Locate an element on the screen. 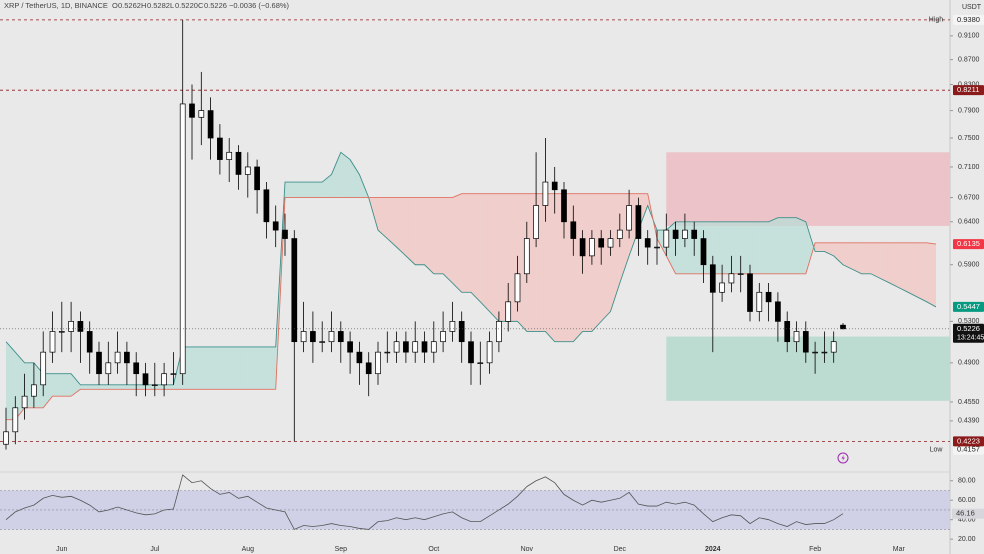 The image size is (984, 554). span-a-label-box is located at coordinates (968, 306).